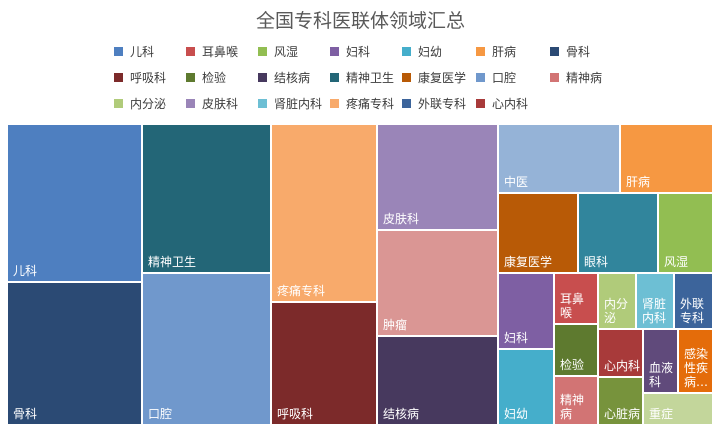  I want to click on legend-item: 康复医学, so click(434, 78).